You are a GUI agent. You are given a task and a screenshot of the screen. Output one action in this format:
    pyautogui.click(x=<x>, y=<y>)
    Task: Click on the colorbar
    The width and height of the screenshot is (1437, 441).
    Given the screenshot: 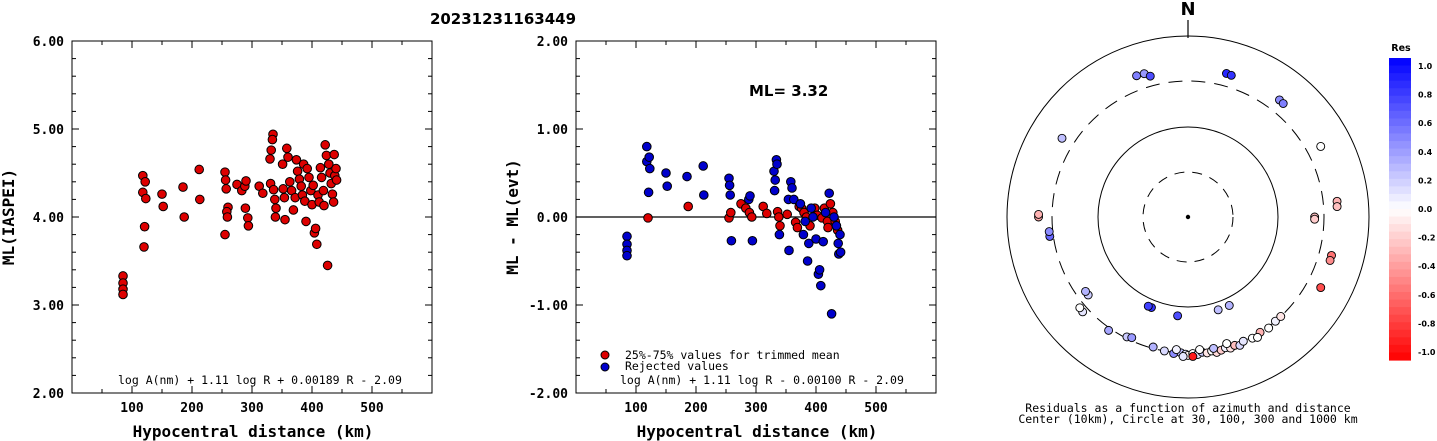 What is the action you would take?
    pyautogui.click(x=1400, y=209)
    